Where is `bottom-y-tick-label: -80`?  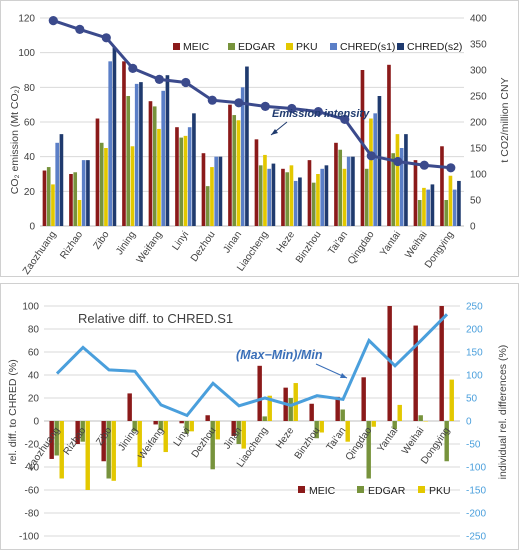 bottom-y-tick-label: -80 is located at coordinates (32, 514).